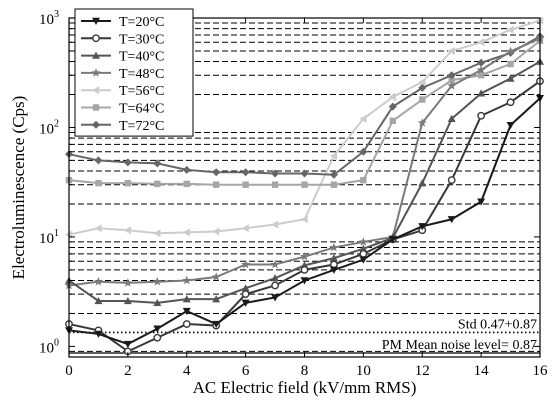 The image size is (553, 401). What do you see at coordinates (363, 371) in the screenshot?
I see `x-tick-label: 10` at bounding box center [363, 371].